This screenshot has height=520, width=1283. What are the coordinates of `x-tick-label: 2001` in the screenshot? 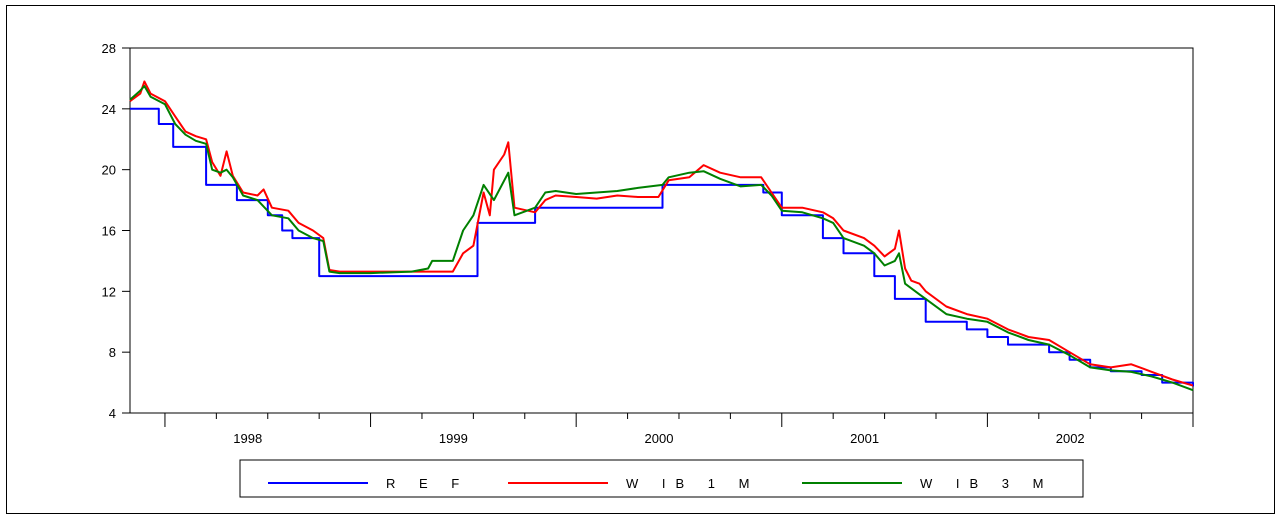 It's located at (864, 438).